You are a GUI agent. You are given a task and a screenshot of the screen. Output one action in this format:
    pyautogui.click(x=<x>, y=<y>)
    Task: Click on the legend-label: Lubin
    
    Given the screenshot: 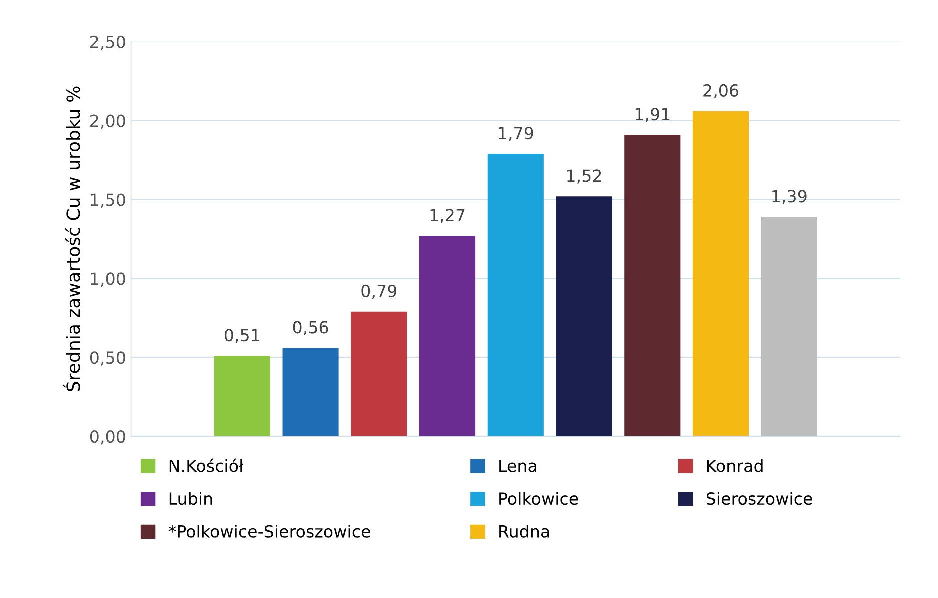 What is the action you would take?
    pyautogui.click(x=191, y=499)
    